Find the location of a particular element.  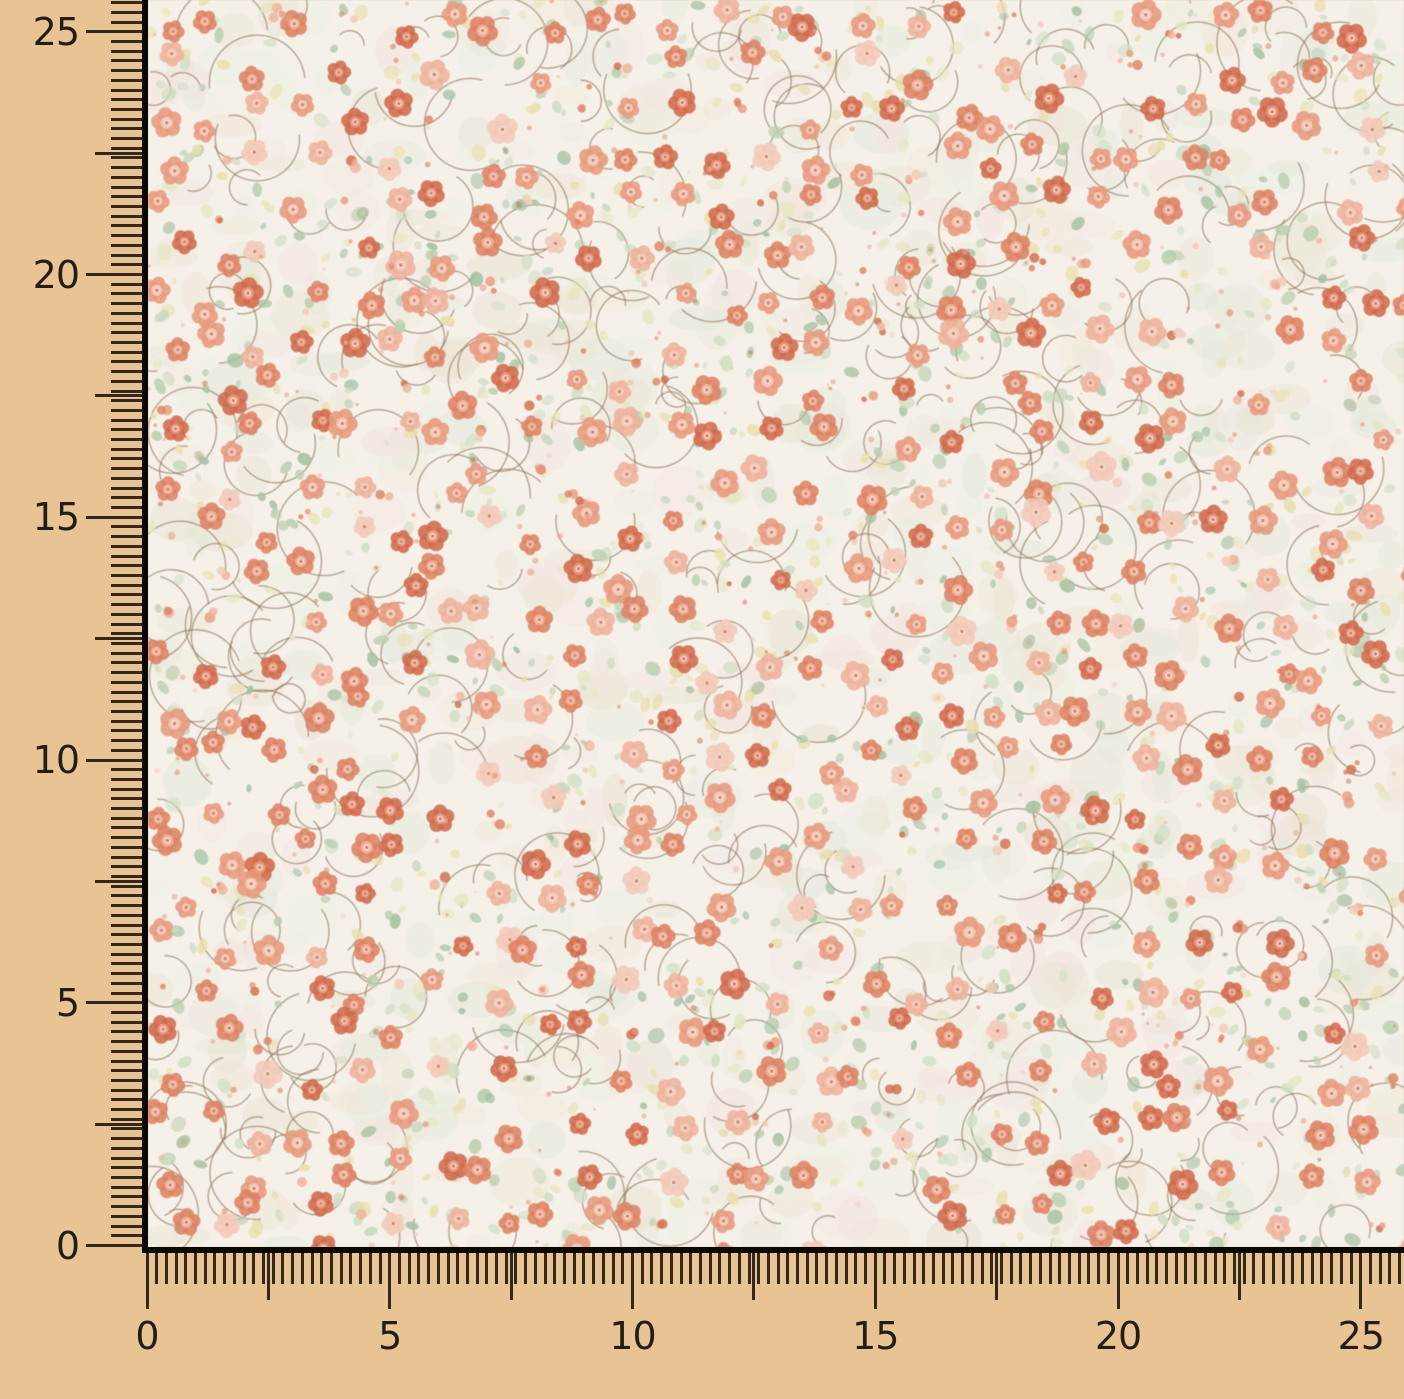

left-ruler-label: 20 is located at coordinates (56, 274).